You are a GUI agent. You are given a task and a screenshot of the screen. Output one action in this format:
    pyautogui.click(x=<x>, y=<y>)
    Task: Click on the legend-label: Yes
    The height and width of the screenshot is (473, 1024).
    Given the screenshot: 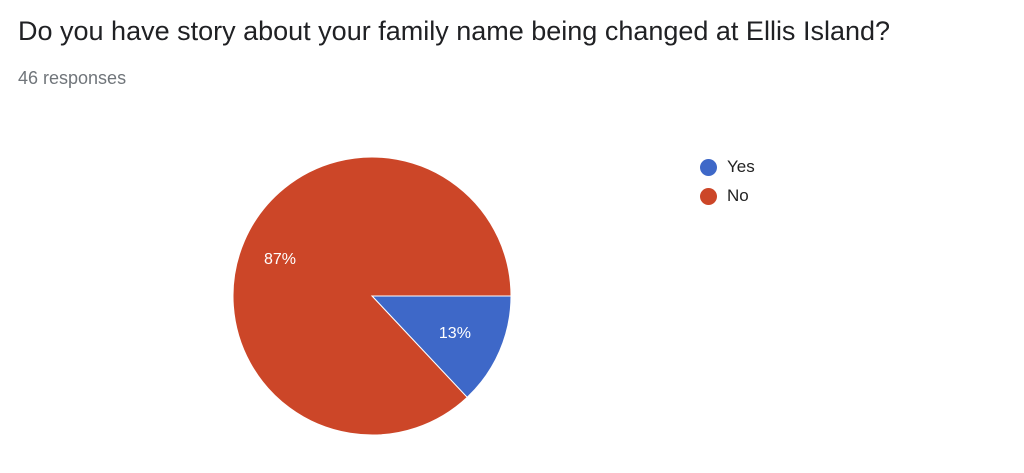 What is the action you would take?
    pyautogui.click(x=741, y=166)
    